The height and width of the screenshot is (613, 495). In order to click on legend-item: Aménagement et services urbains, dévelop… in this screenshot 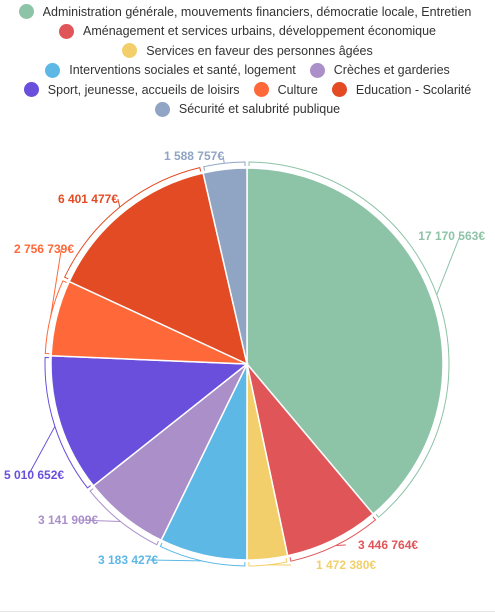, I will do `click(247, 31)`.